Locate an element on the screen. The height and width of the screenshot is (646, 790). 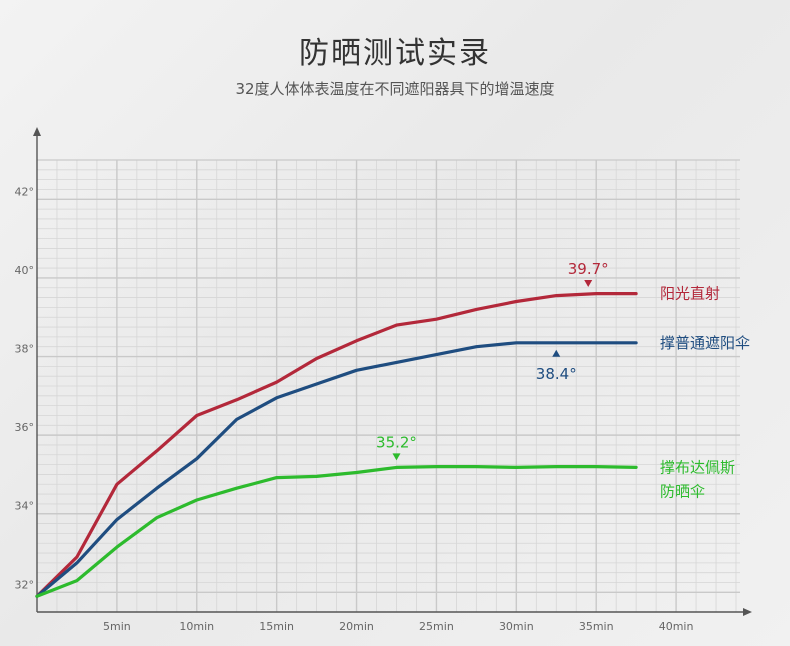
y-tick-label: 32° is located at coordinates (25, 584).